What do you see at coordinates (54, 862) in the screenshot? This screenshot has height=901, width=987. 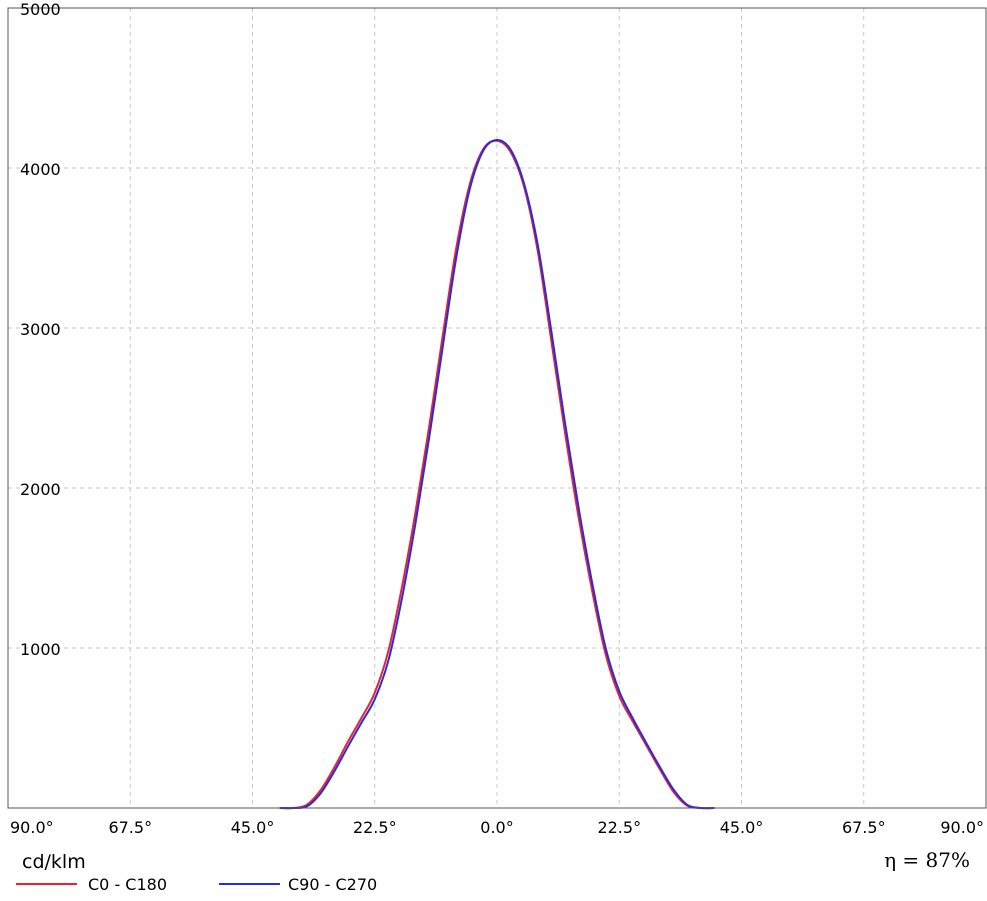 I see `y-unit-label: cd/klm` at bounding box center [54, 862].